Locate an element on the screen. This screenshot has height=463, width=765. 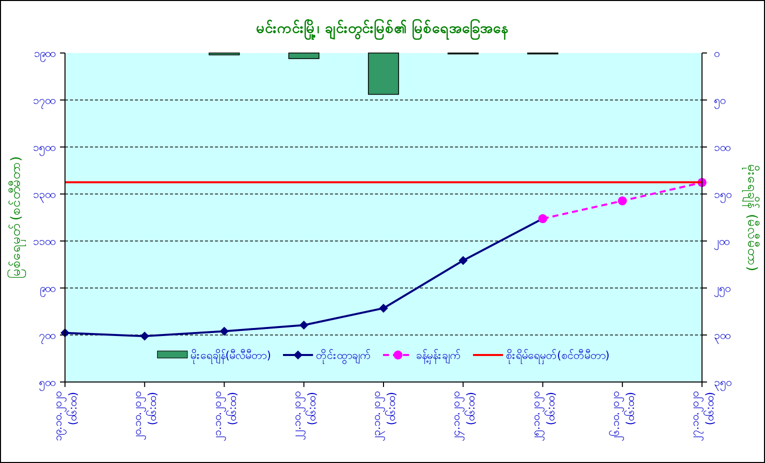
y-tick-label: ၁၃၀၀ is located at coordinates (44, 195).